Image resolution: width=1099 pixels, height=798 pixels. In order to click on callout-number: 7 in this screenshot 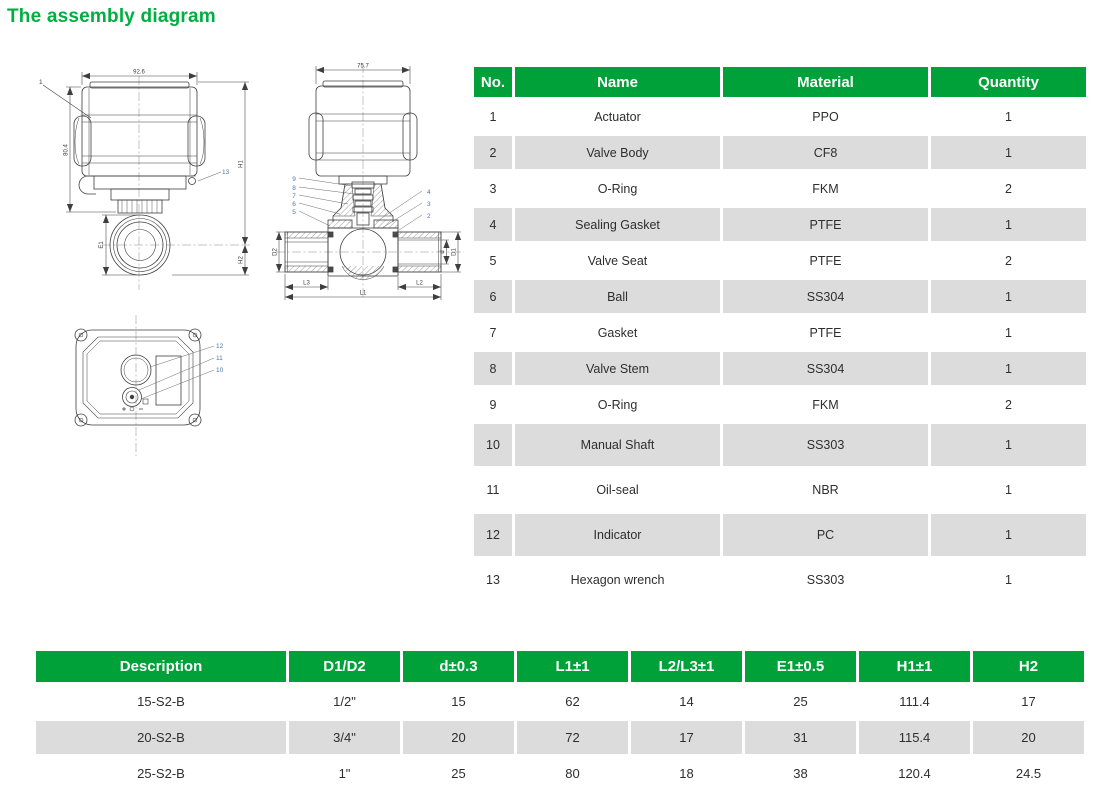, I will do `click(294, 196)`.